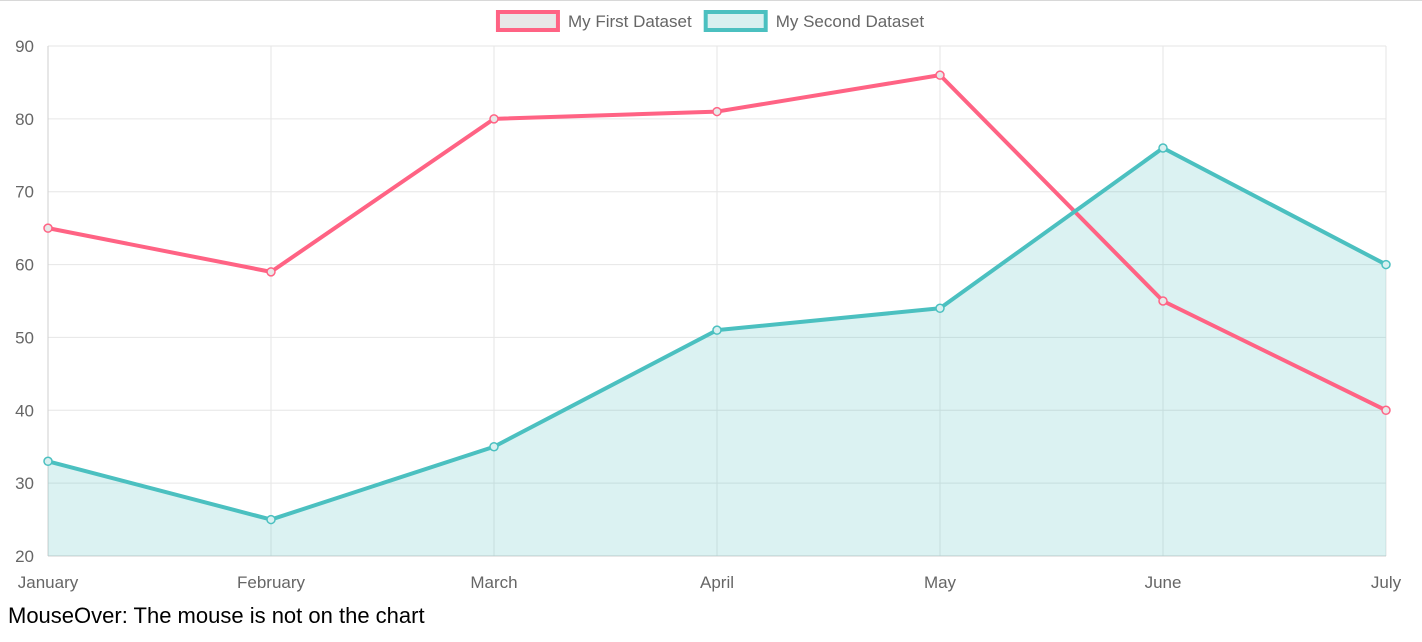 The width and height of the screenshot is (1422, 642). What do you see at coordinates (850, 21) in the screenshot?
I see `legend-label: My Second Dataset` at bounding box center [850, 21].